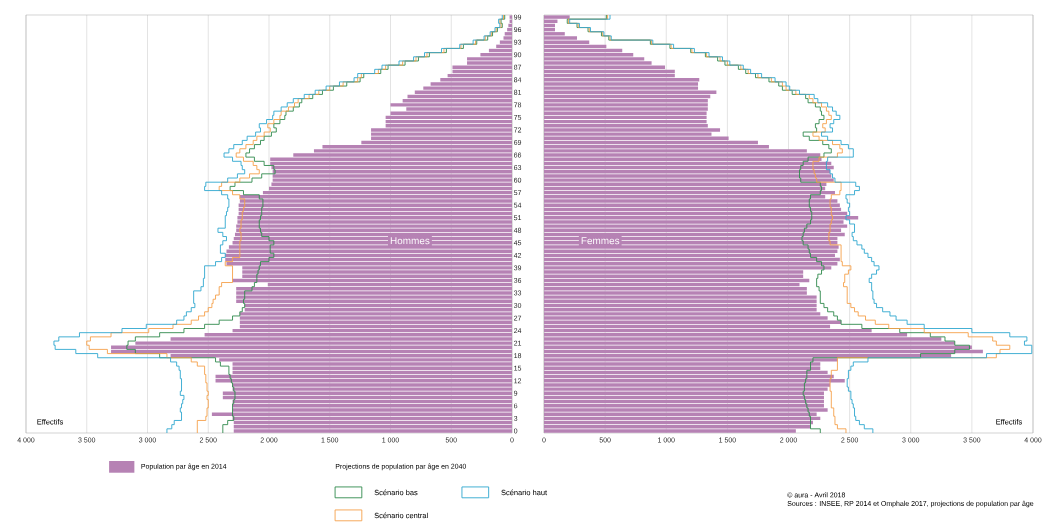  Describe the element at coordinates (410, 241) in the screenshot. I see `annotation: Hommes` at that location.